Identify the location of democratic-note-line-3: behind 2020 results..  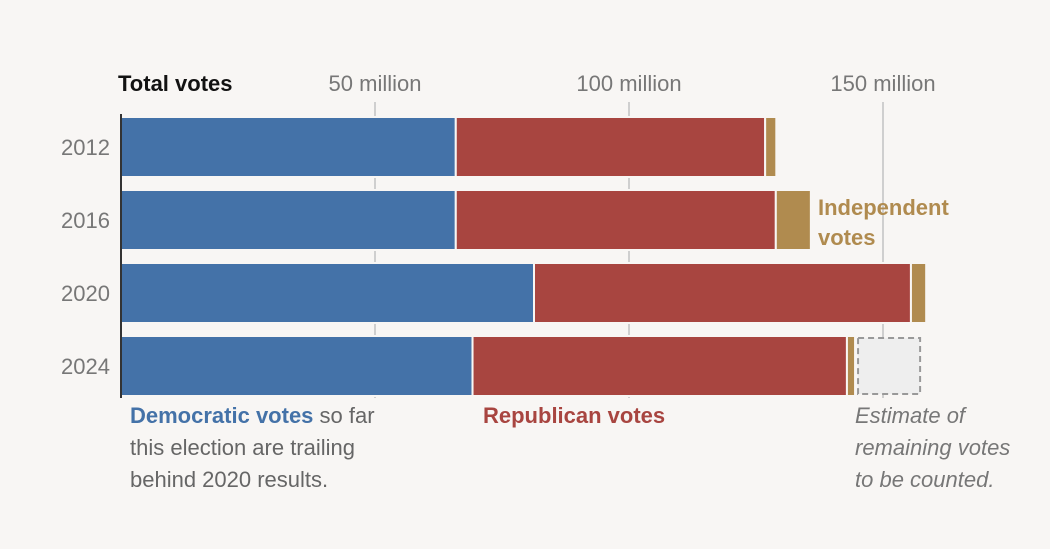
(229, 479).